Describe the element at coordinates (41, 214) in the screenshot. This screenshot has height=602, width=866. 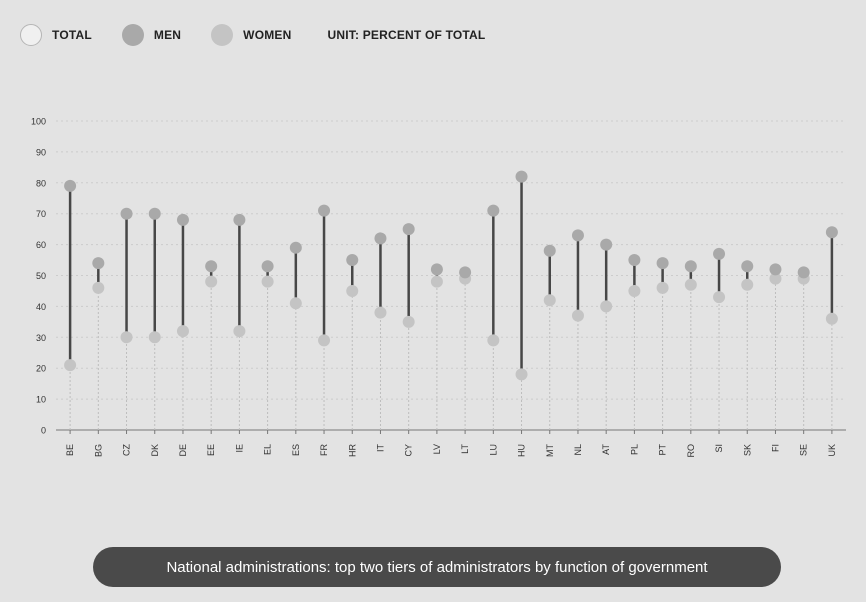
I see `y-tick-label: 70` at that location.